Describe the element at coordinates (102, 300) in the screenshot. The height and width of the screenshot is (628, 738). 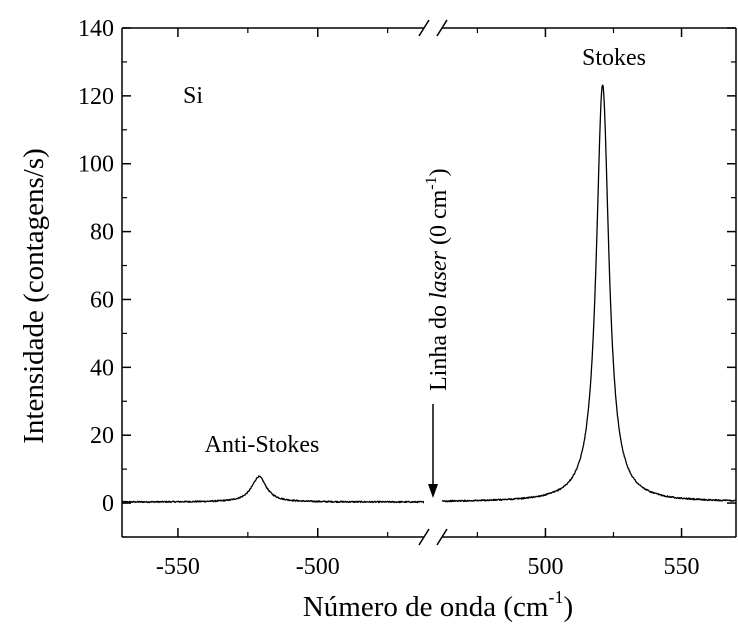
I see `y-tick-label: 60` at that location.